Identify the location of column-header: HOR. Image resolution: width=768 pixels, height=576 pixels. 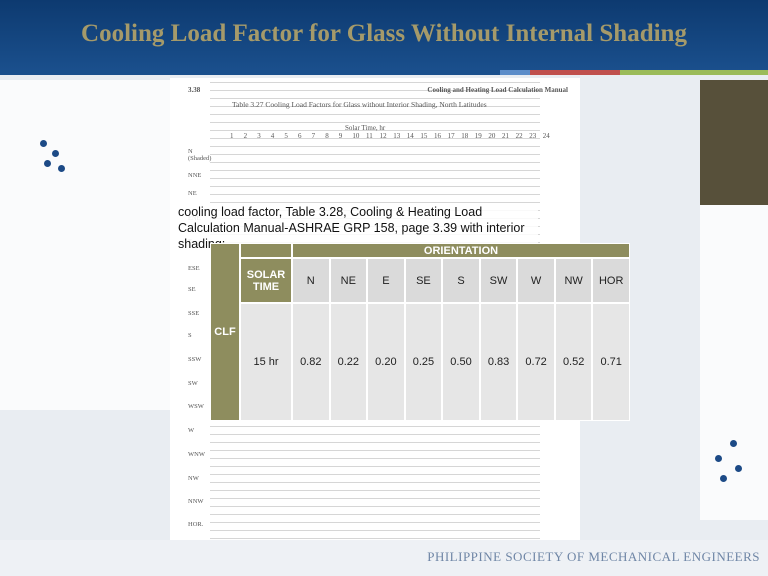
(611, 280).